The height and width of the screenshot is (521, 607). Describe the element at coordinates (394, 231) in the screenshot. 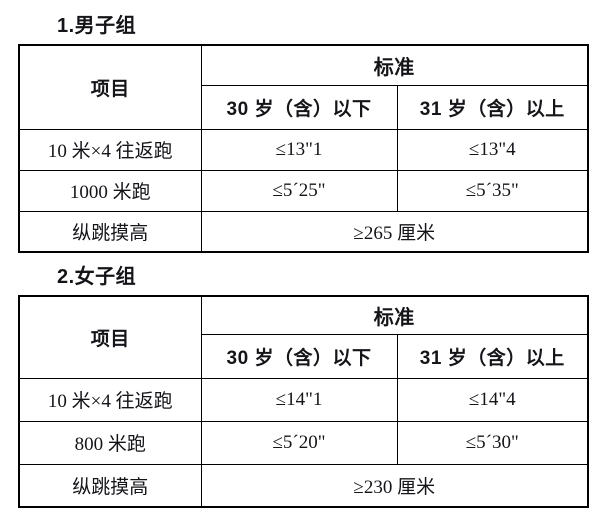

I see `standard-value: ≥265 厘米` at that location.